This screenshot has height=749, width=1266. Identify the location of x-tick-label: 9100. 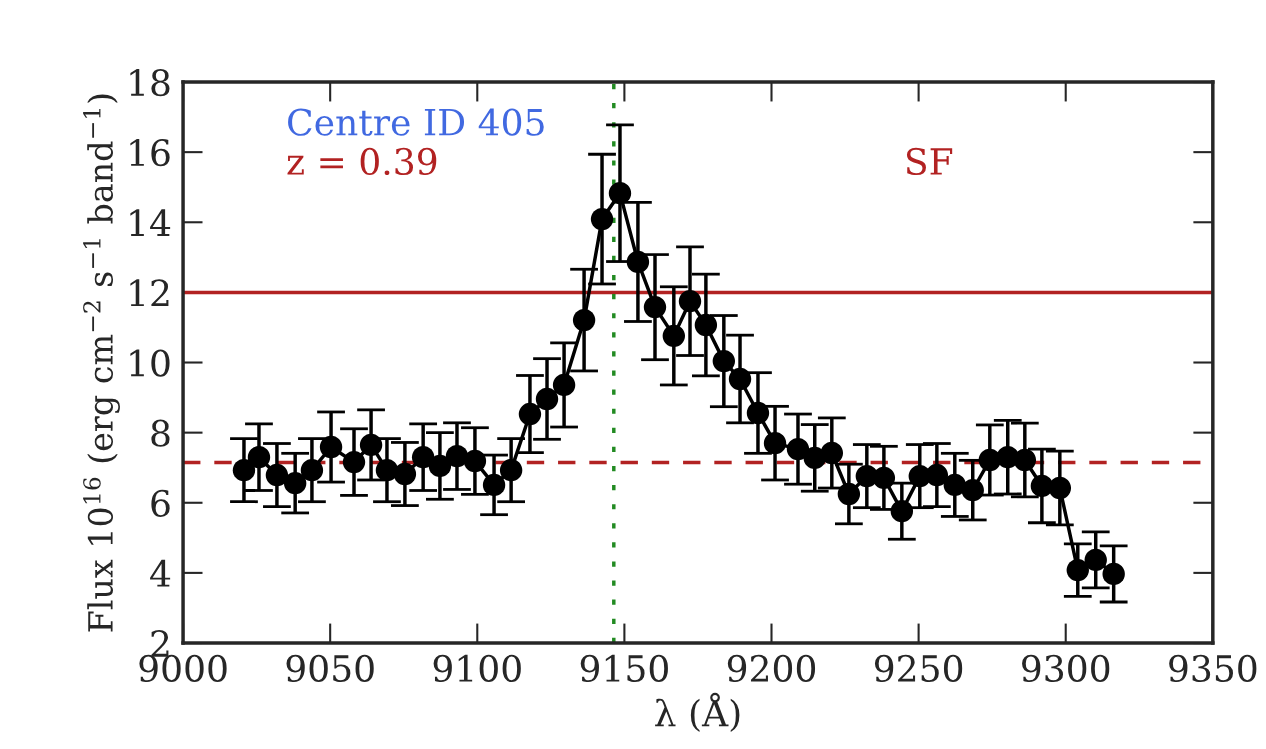
(477, 668).